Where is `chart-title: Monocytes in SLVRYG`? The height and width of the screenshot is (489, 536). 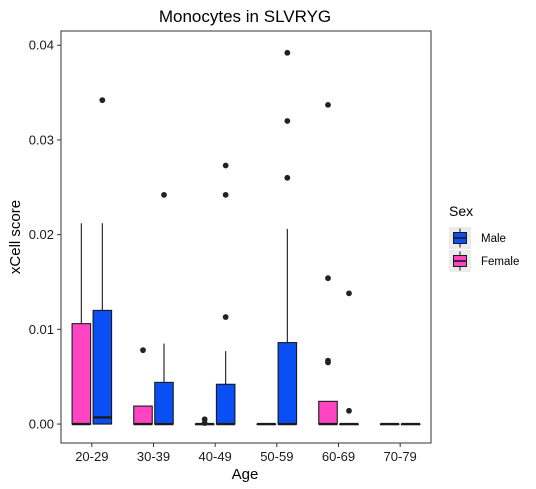
chart-title: Monocytes in SLVRYG is located at coordinates (245, 16).